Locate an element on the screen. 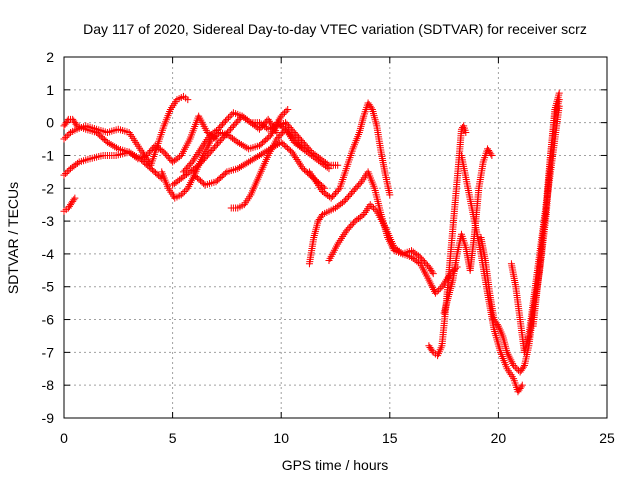 This screenshot has height=480, width=640. x-tick-label: 0 is located at coordinates (64, 438).